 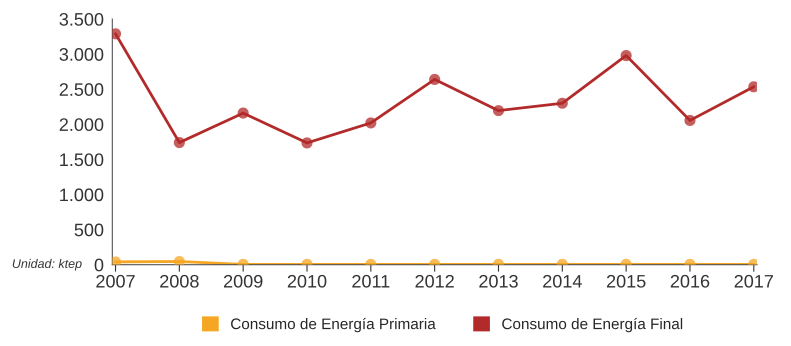 I want to click on y-tick-label: 1.500, so click(x=82, y=159).